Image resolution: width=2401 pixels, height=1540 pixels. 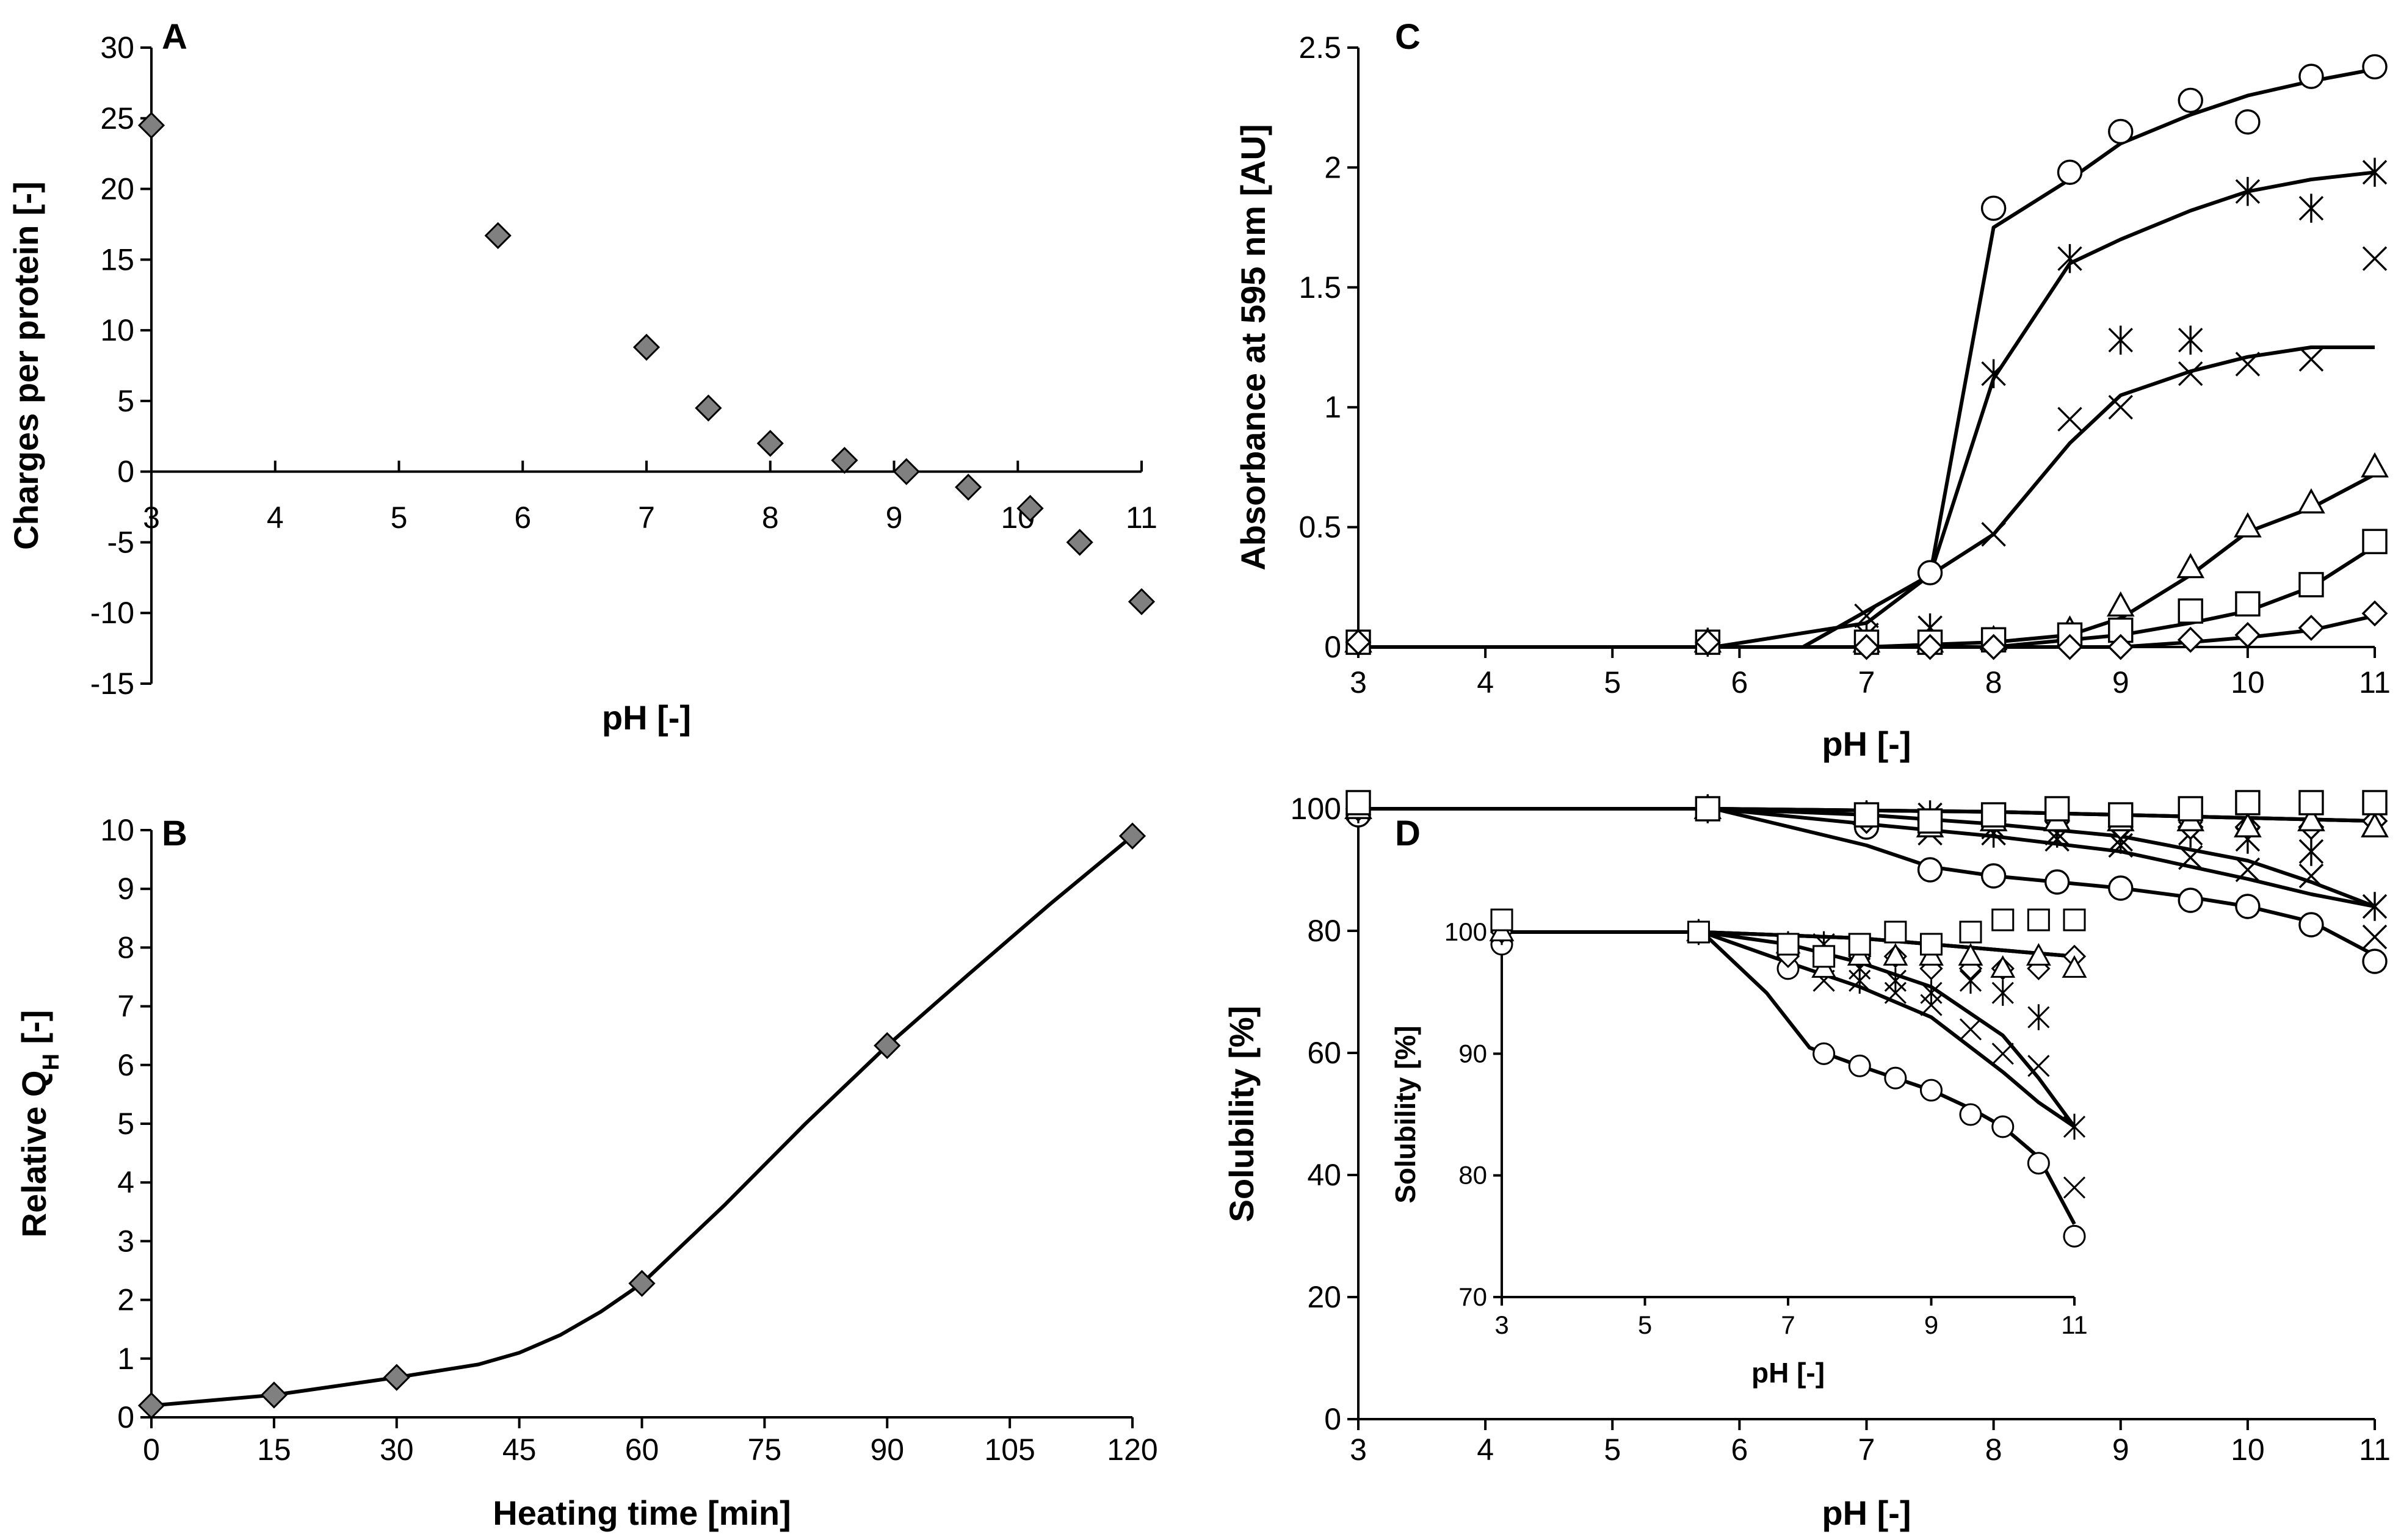 I want to click on panel-d-point-triangle, so click(x=2248, y=824).